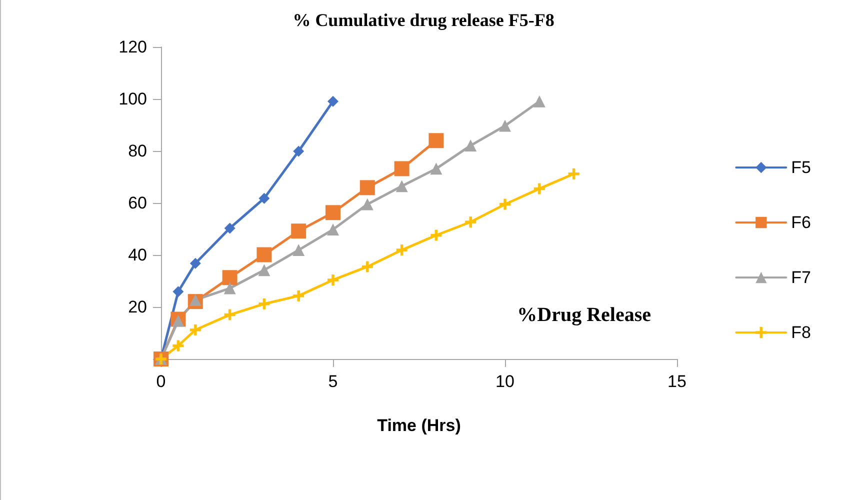  I want to click on legend-label: F6, so click(801, 222).